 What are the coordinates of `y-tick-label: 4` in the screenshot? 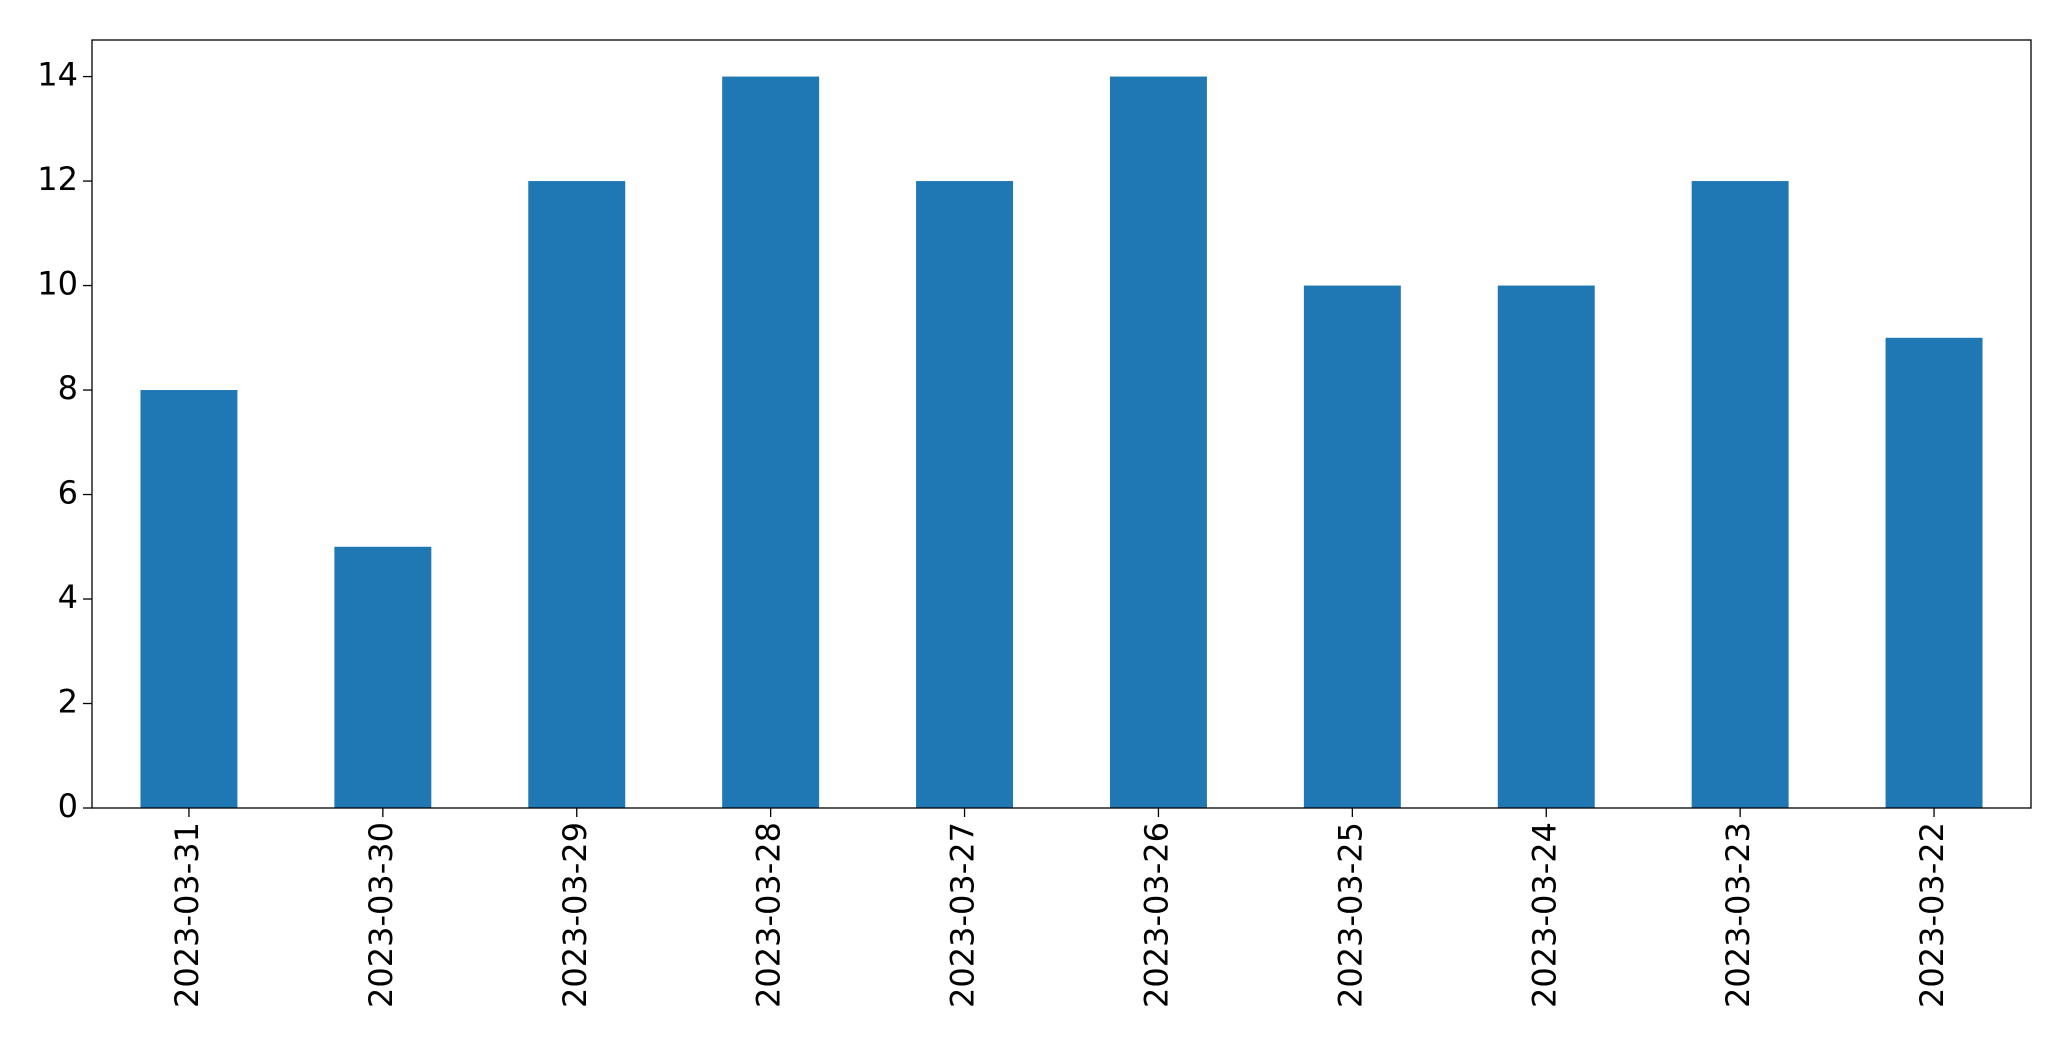 It's located at (68, 597).